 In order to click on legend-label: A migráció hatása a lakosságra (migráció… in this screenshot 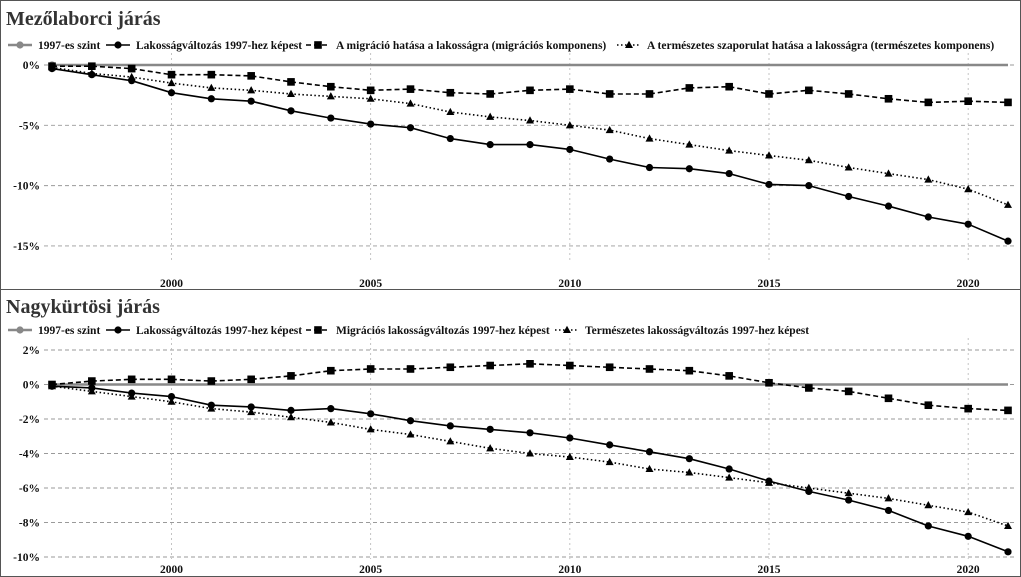, I will do `click(471, 46)`.